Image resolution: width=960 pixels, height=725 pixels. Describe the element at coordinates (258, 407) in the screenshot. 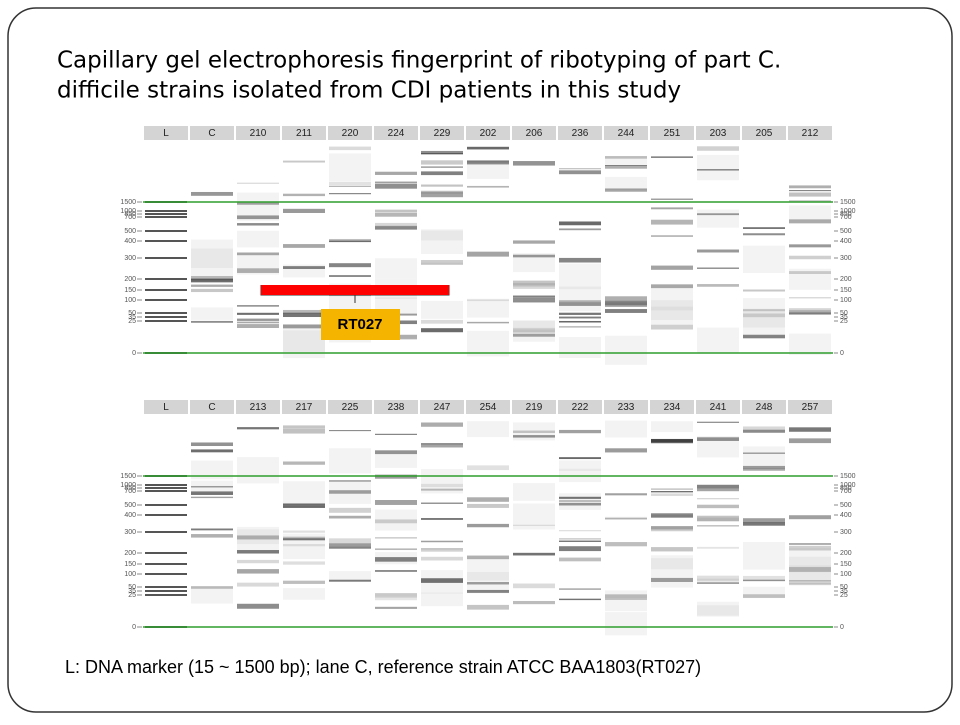

I see `lane-label: 213` at that location.